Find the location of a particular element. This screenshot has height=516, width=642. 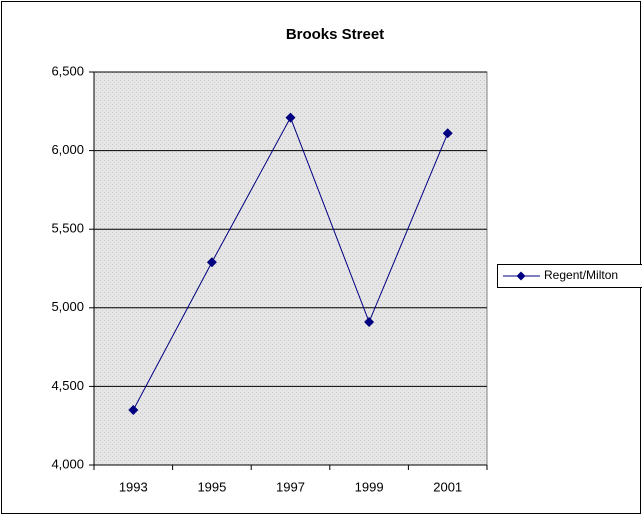

legend-box is located at coordinates (569, 276).